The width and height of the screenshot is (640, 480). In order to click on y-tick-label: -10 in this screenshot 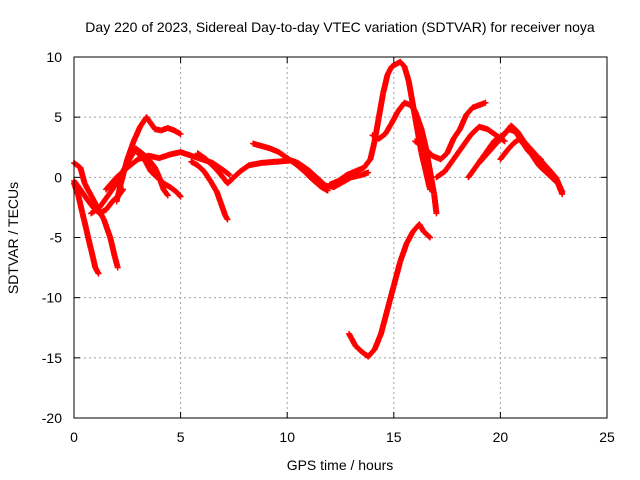, I will do `click(52, 298)`.